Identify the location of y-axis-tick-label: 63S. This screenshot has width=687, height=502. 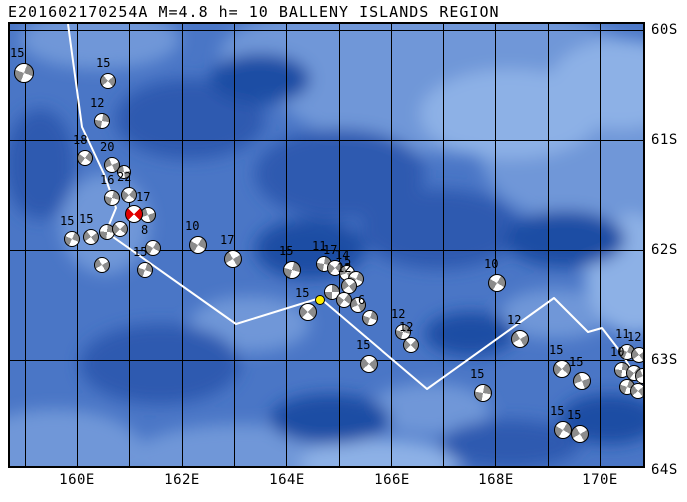
(664, 360).